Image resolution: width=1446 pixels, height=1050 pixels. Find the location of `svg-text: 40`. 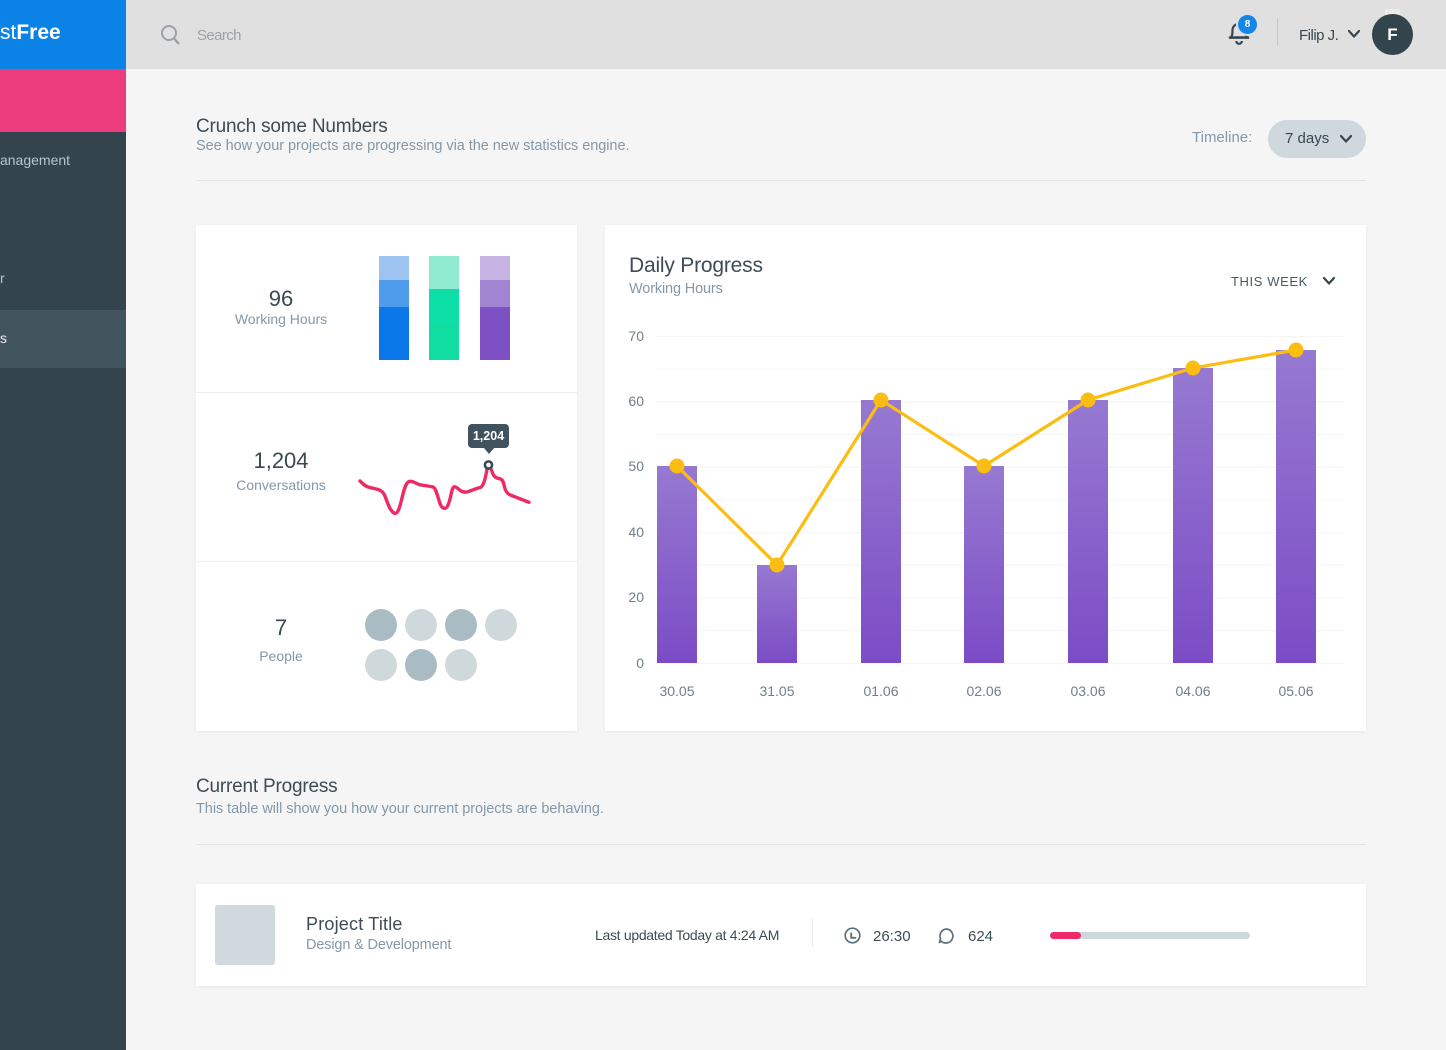

svg-text: 40 is located at coordinates (636, 532).